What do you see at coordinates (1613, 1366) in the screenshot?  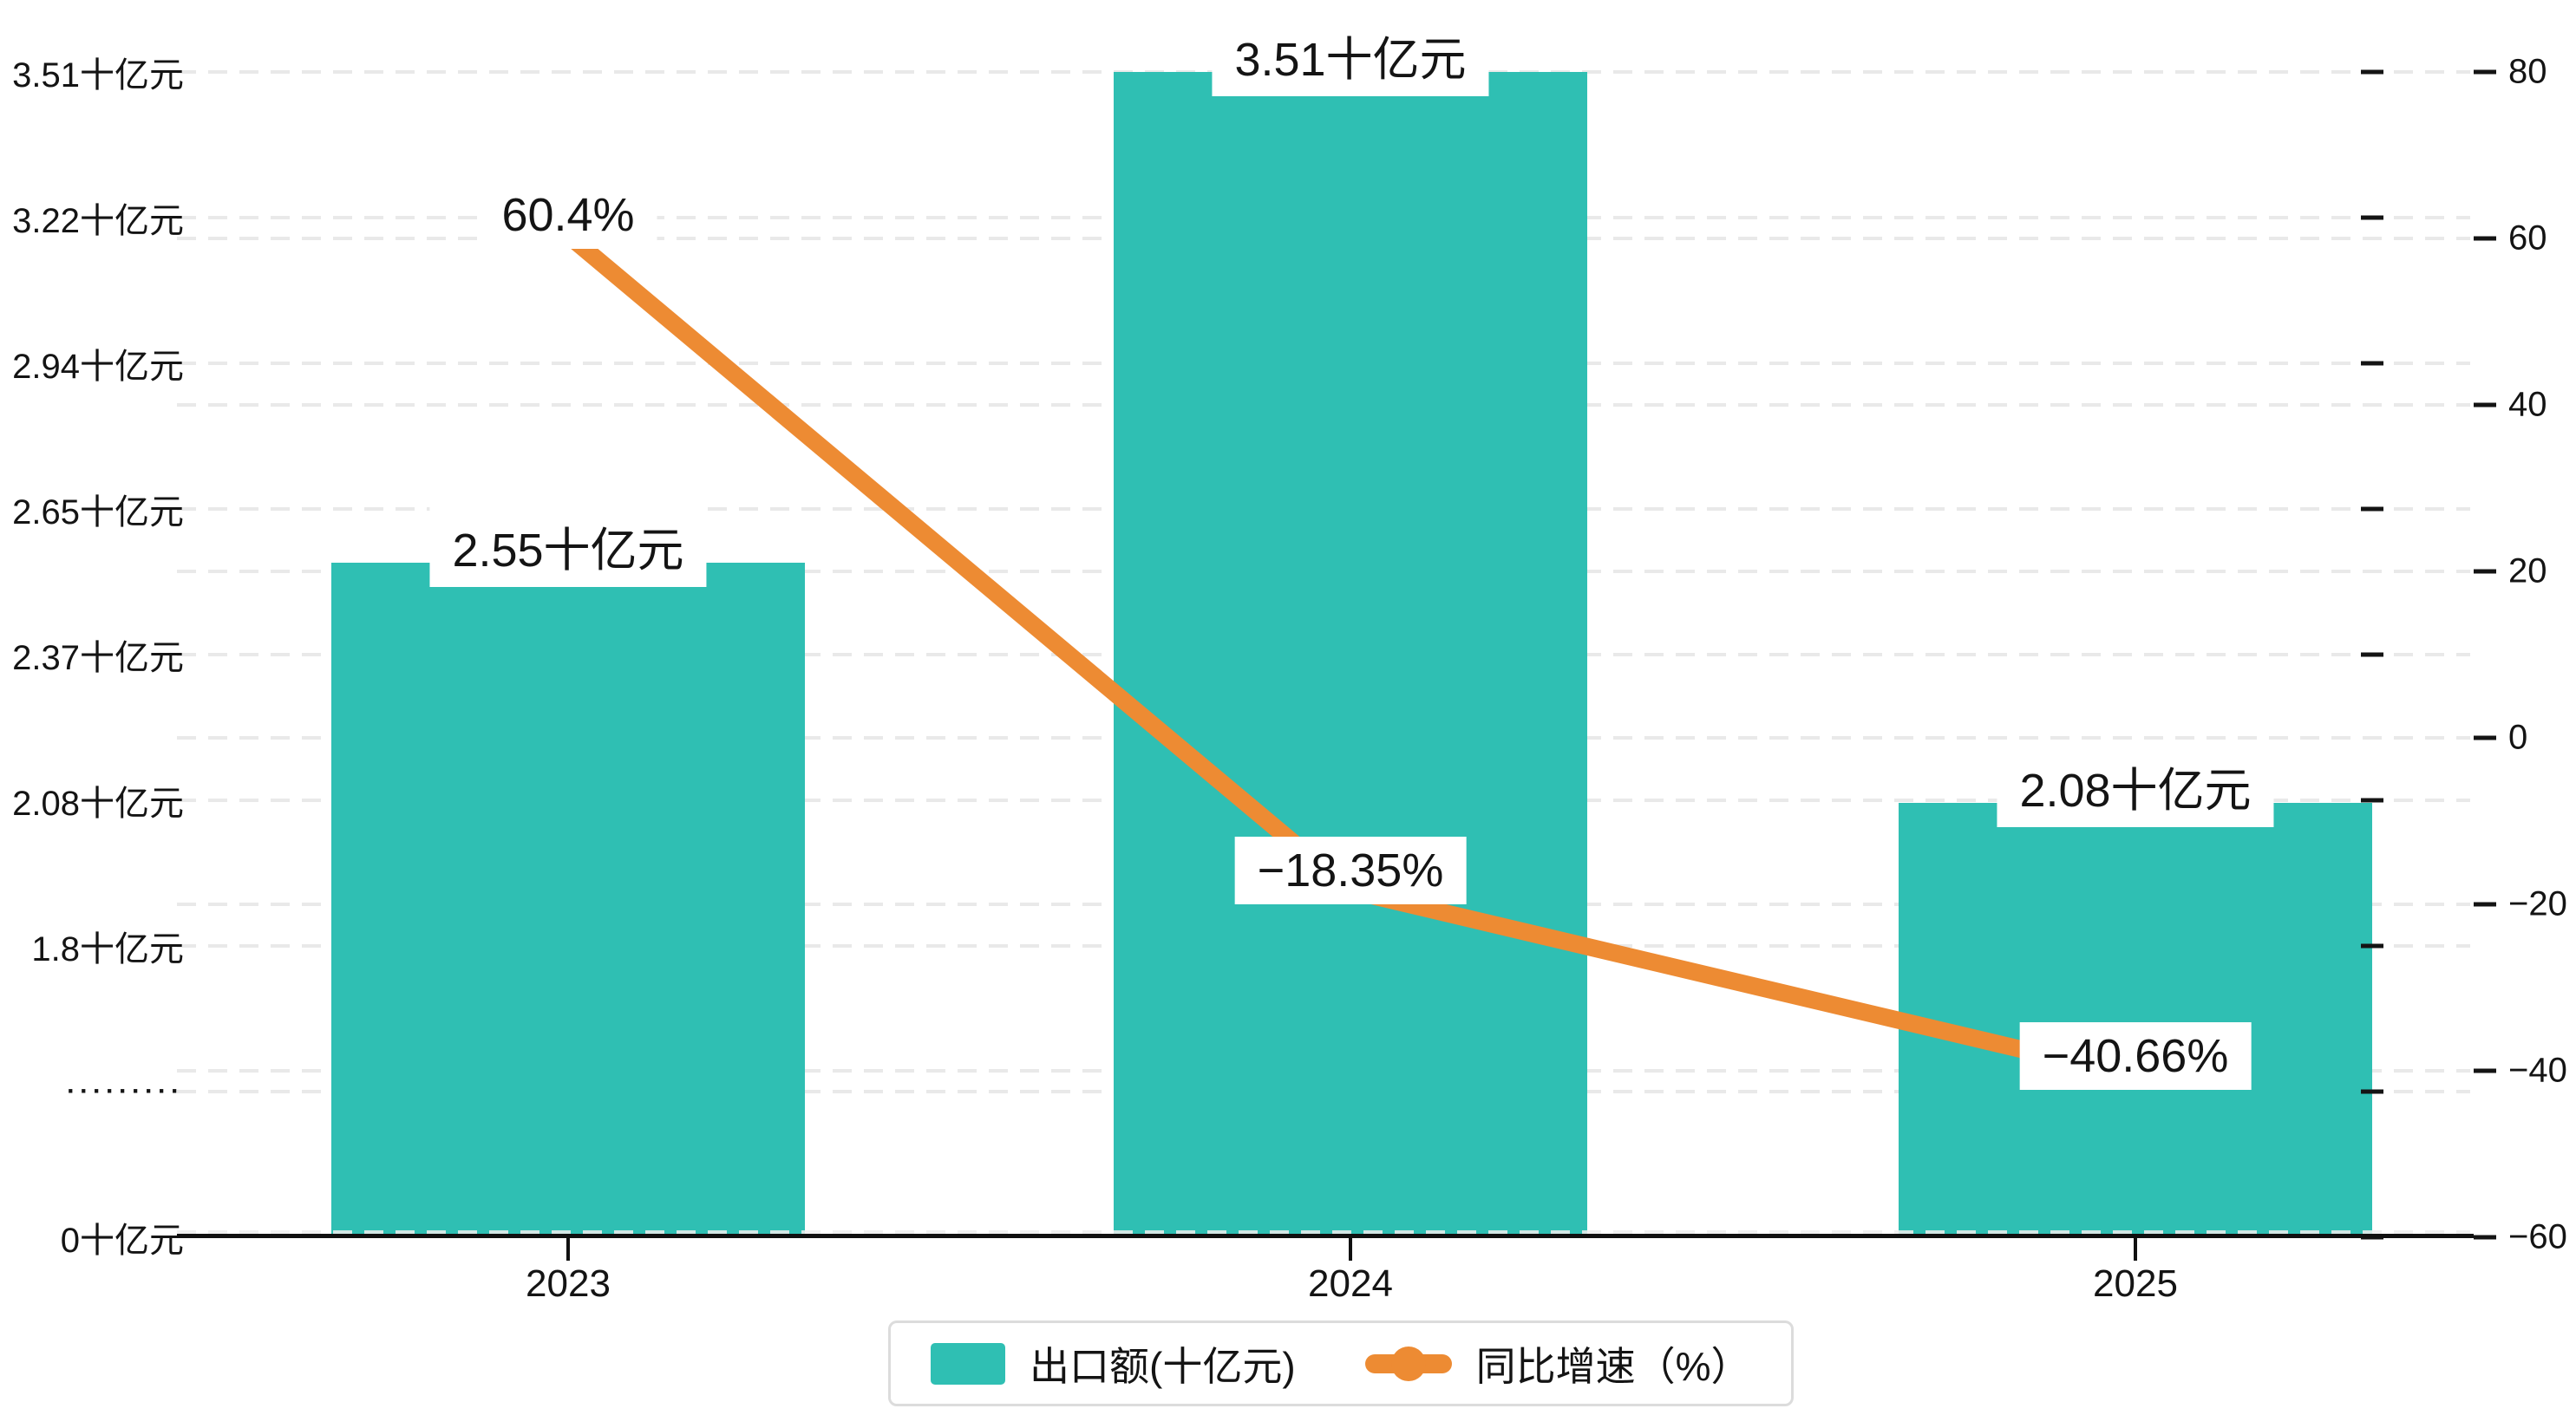 I see `legend-label-growth: 同比增速（%）` at bounding box center [1613, 1366].